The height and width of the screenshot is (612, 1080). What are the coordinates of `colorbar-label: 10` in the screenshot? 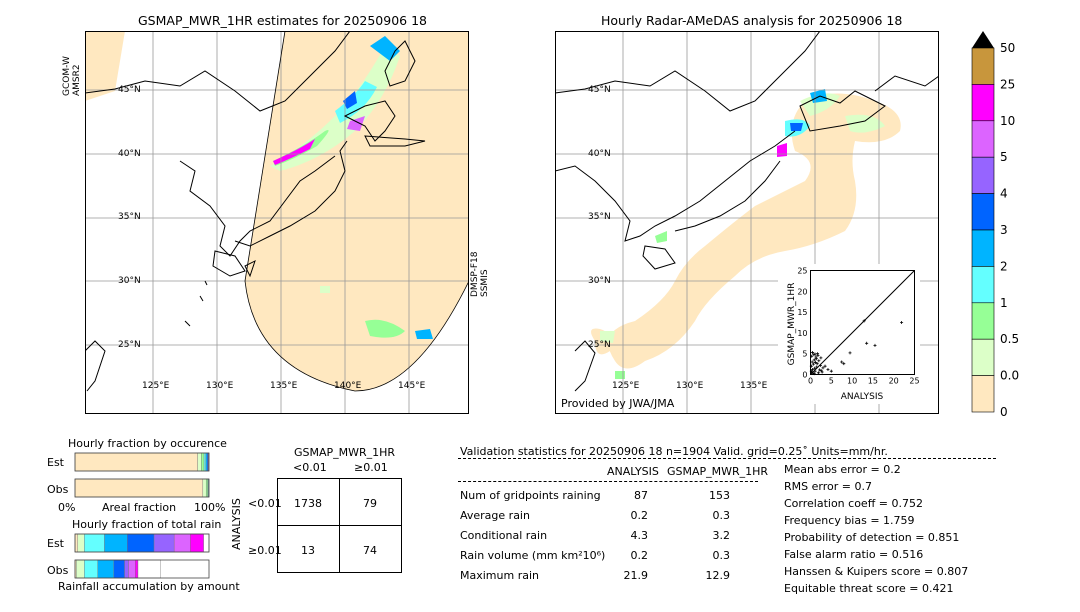 It's located at (1007, 121).